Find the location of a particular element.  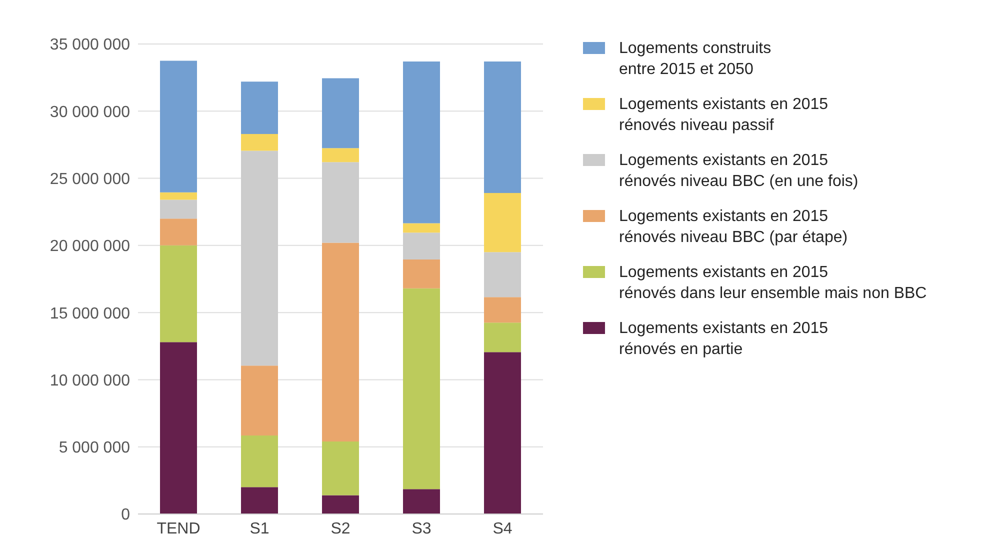

y-tick-label: 20 000 000 is located at coordinates (90, 247).